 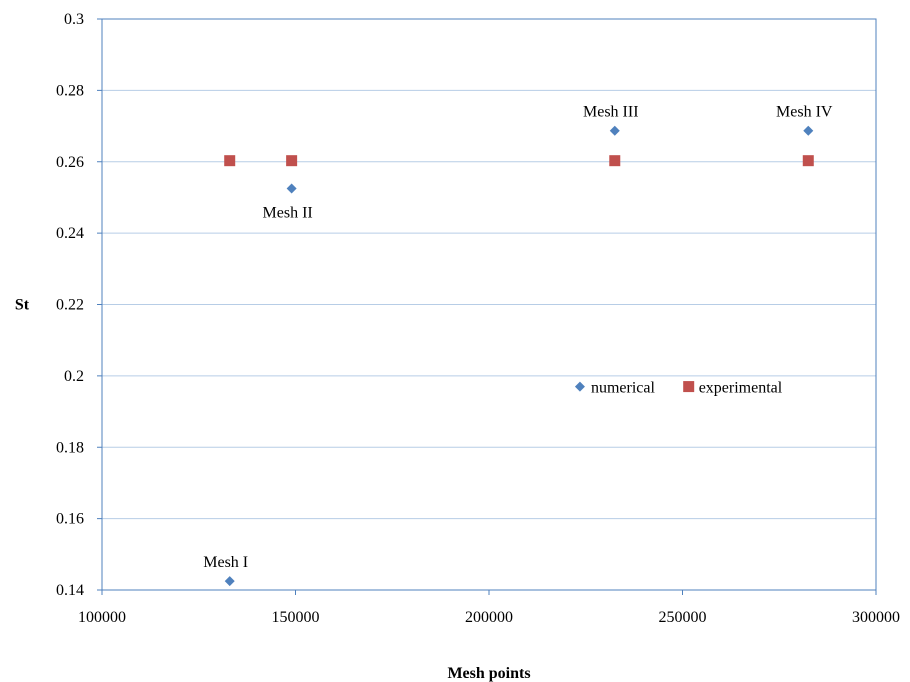 I want to click on x-tick-label: 150000, so click(x=296, y=617).